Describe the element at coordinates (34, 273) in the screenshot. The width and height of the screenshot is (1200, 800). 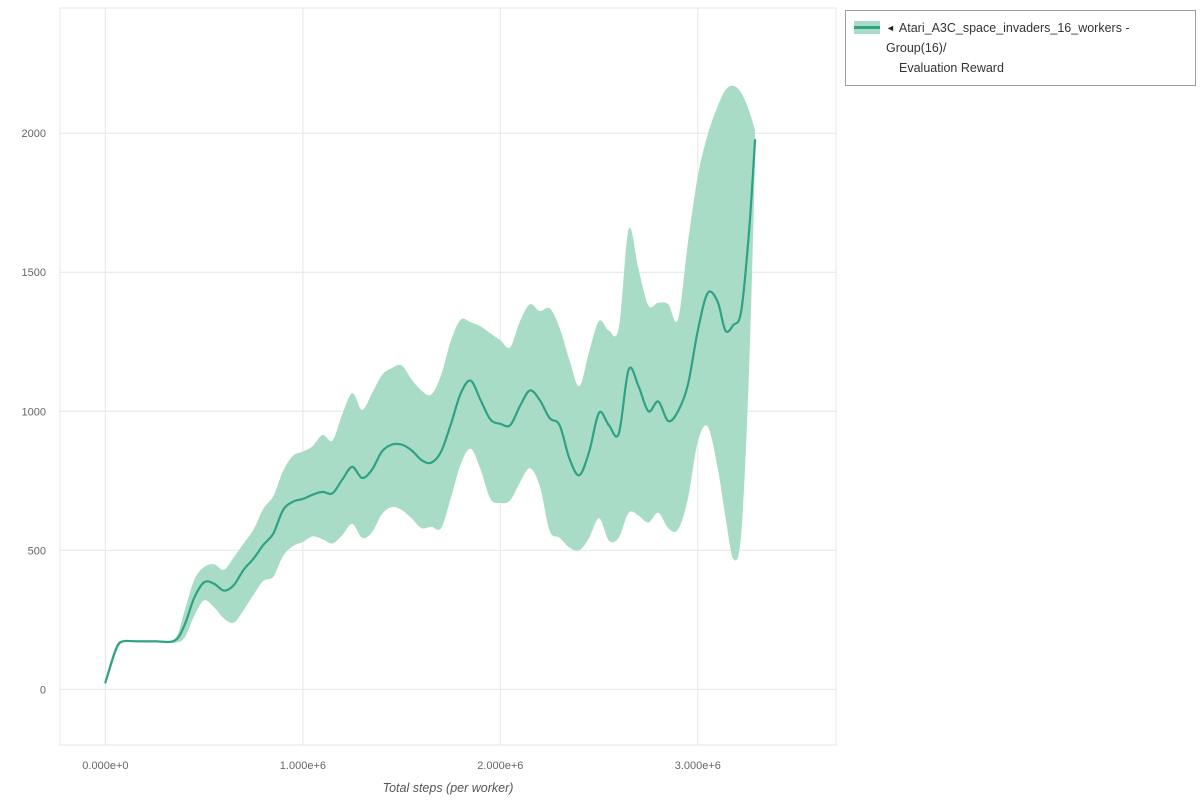
I see `y-tick-label: 1500` at that location.